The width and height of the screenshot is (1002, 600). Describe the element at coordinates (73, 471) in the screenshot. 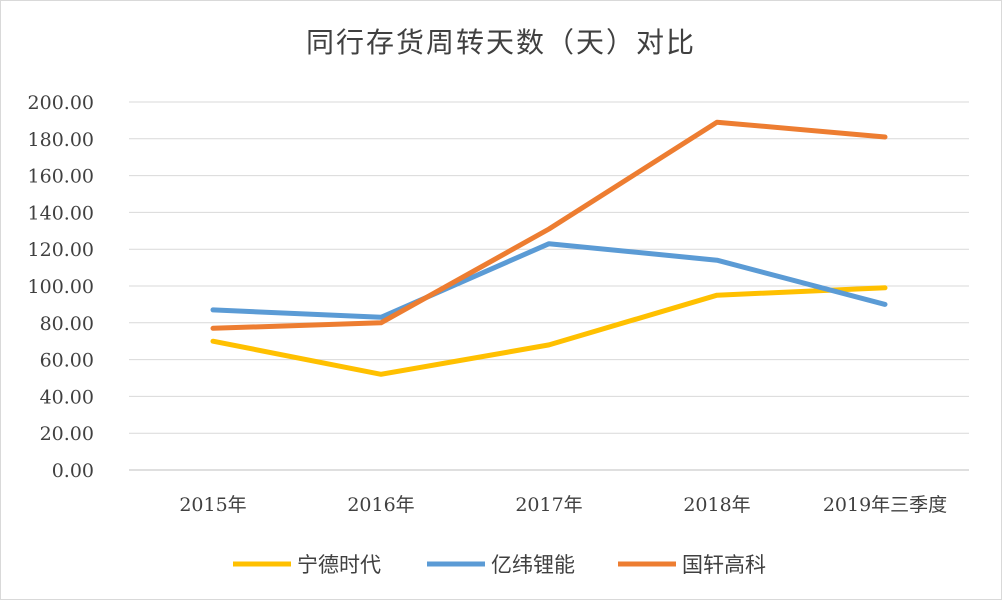

I see `y-tick-label: 0.00` at that location.